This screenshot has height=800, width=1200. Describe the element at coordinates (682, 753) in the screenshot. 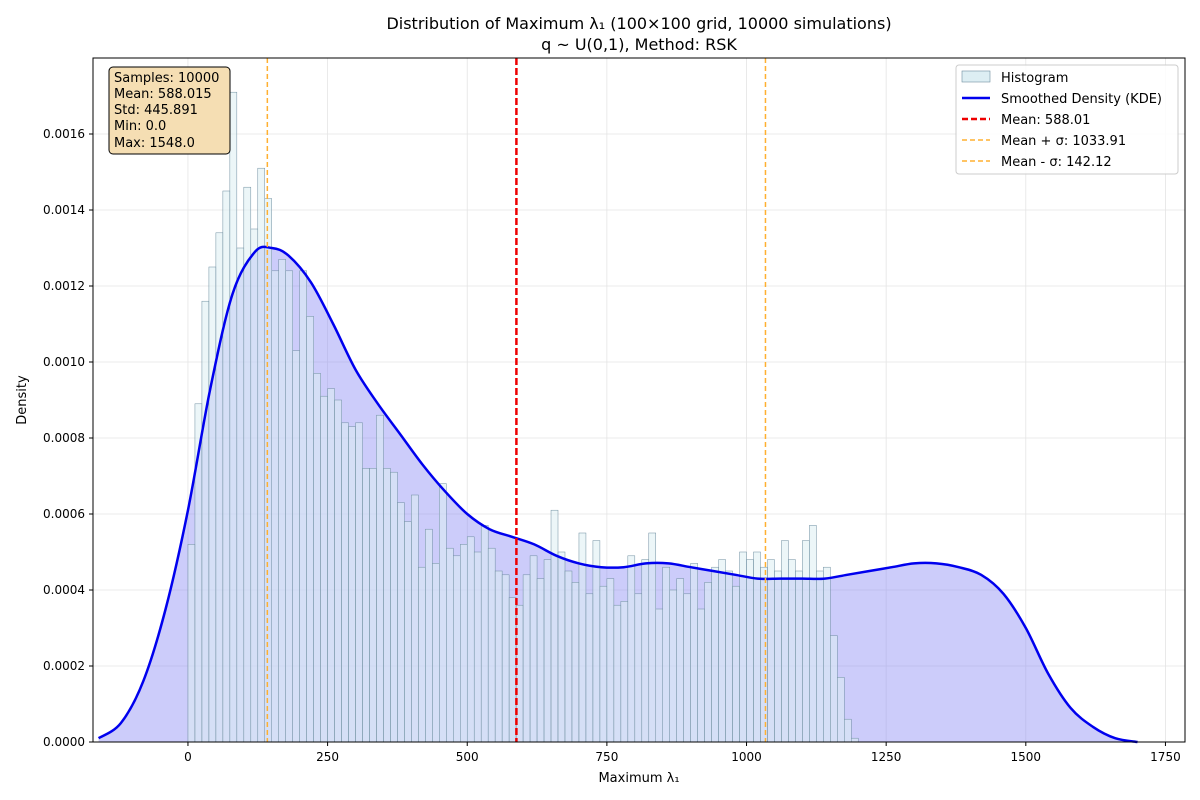

I see `x-axis-ticks: 0 250 500 750 1000 1250 1500 1750` at that location.